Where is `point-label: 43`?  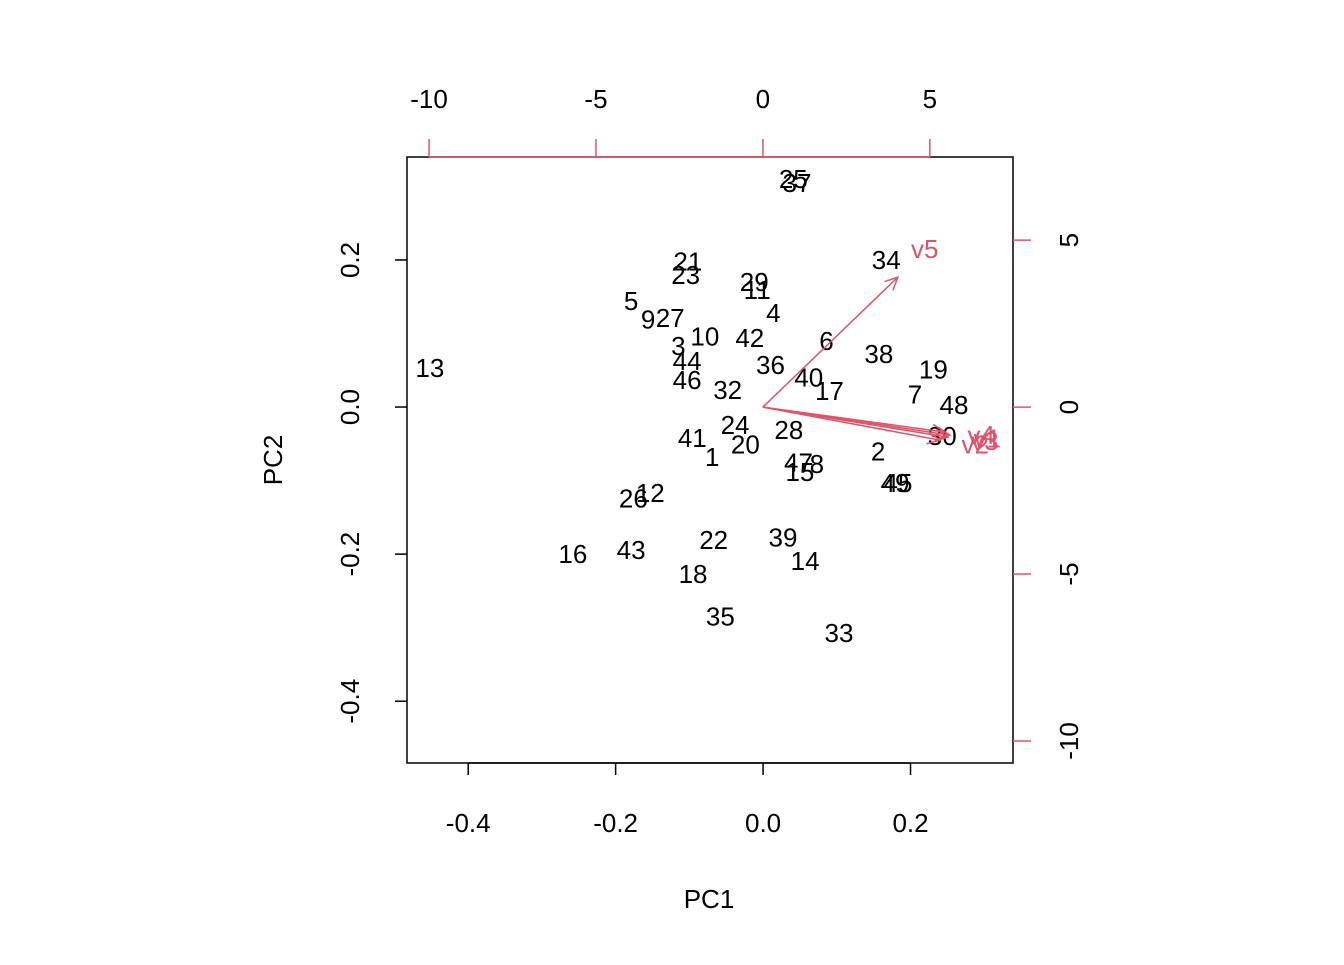 point-label: 43 is located at coordinates (631, 550).